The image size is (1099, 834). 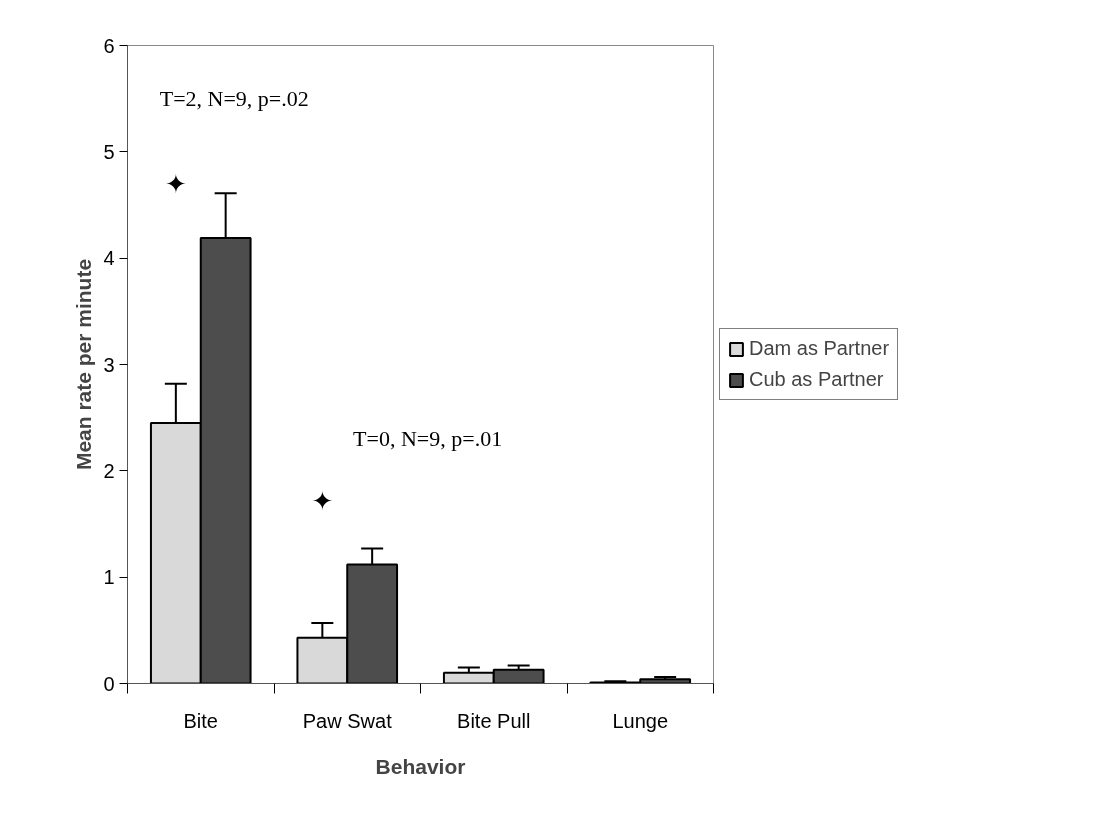 What do you see at coordinates (109, 364) in the screenshot?
I see `y-tick-label: 3` at bounding box center [109, 364].